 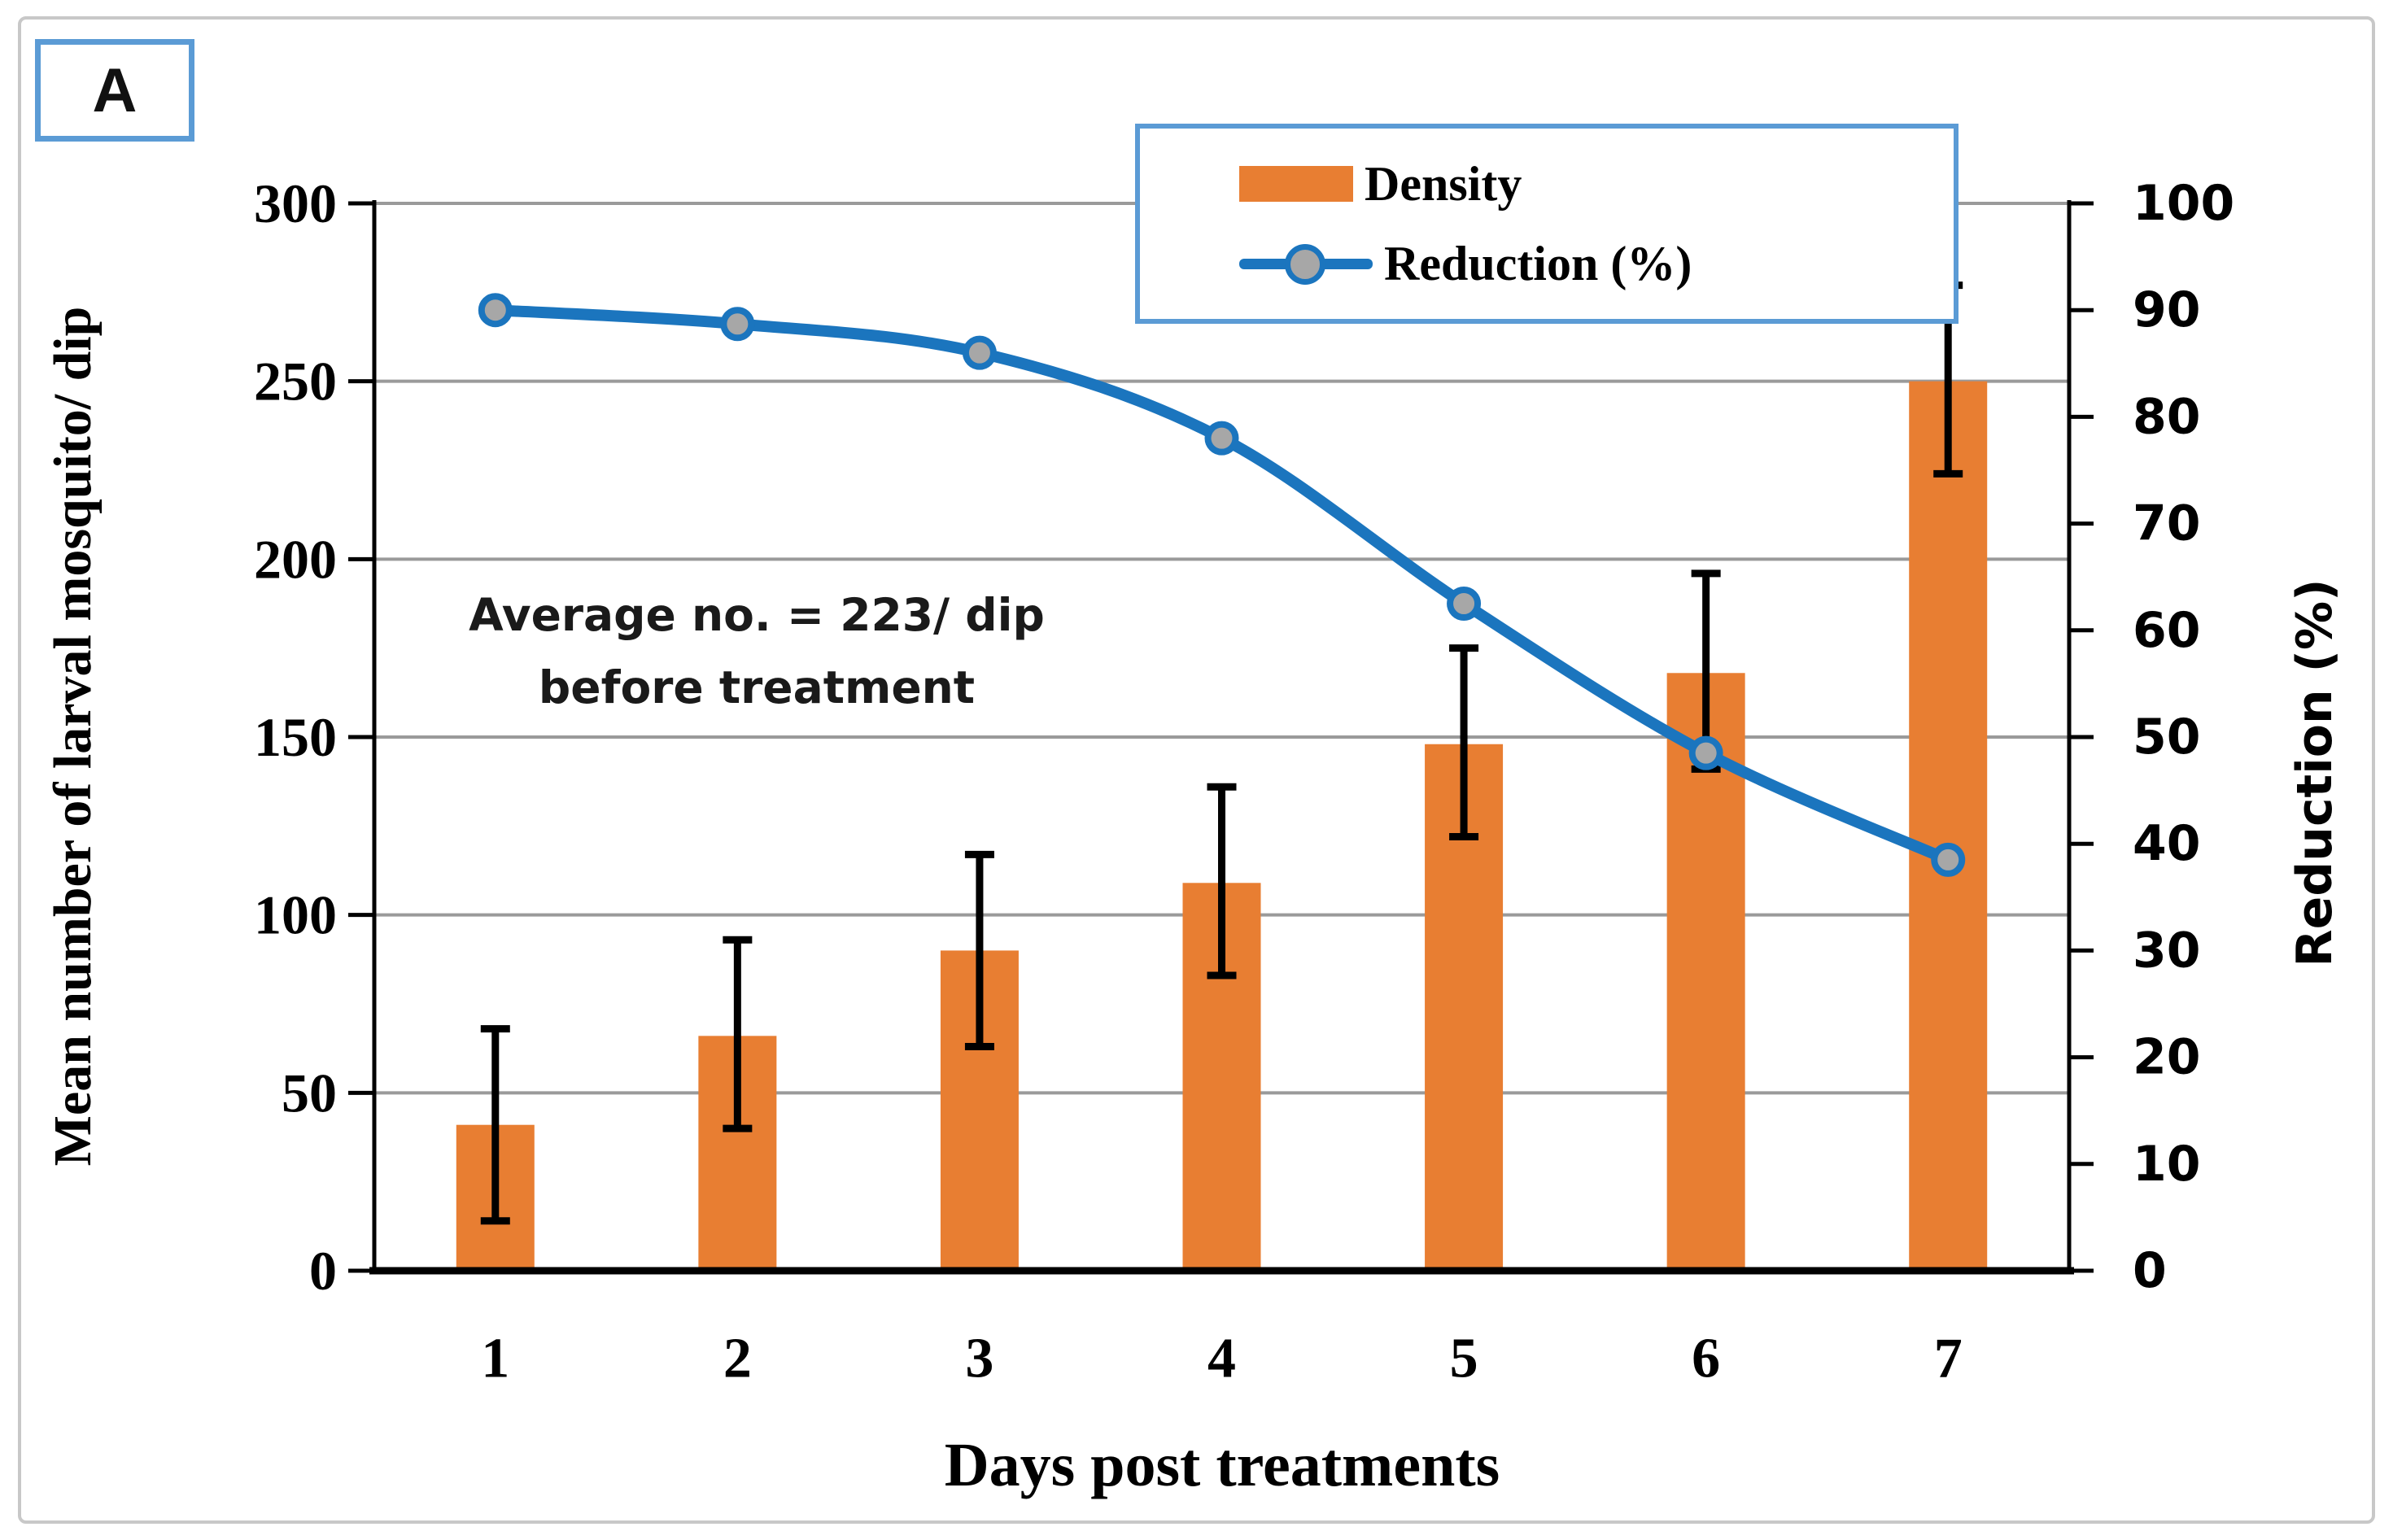 What do you see at coordinates (1948, 1359) in the screenshot?
I see `x-tick-label-7: 7` at bounding box center [1948, 1359].